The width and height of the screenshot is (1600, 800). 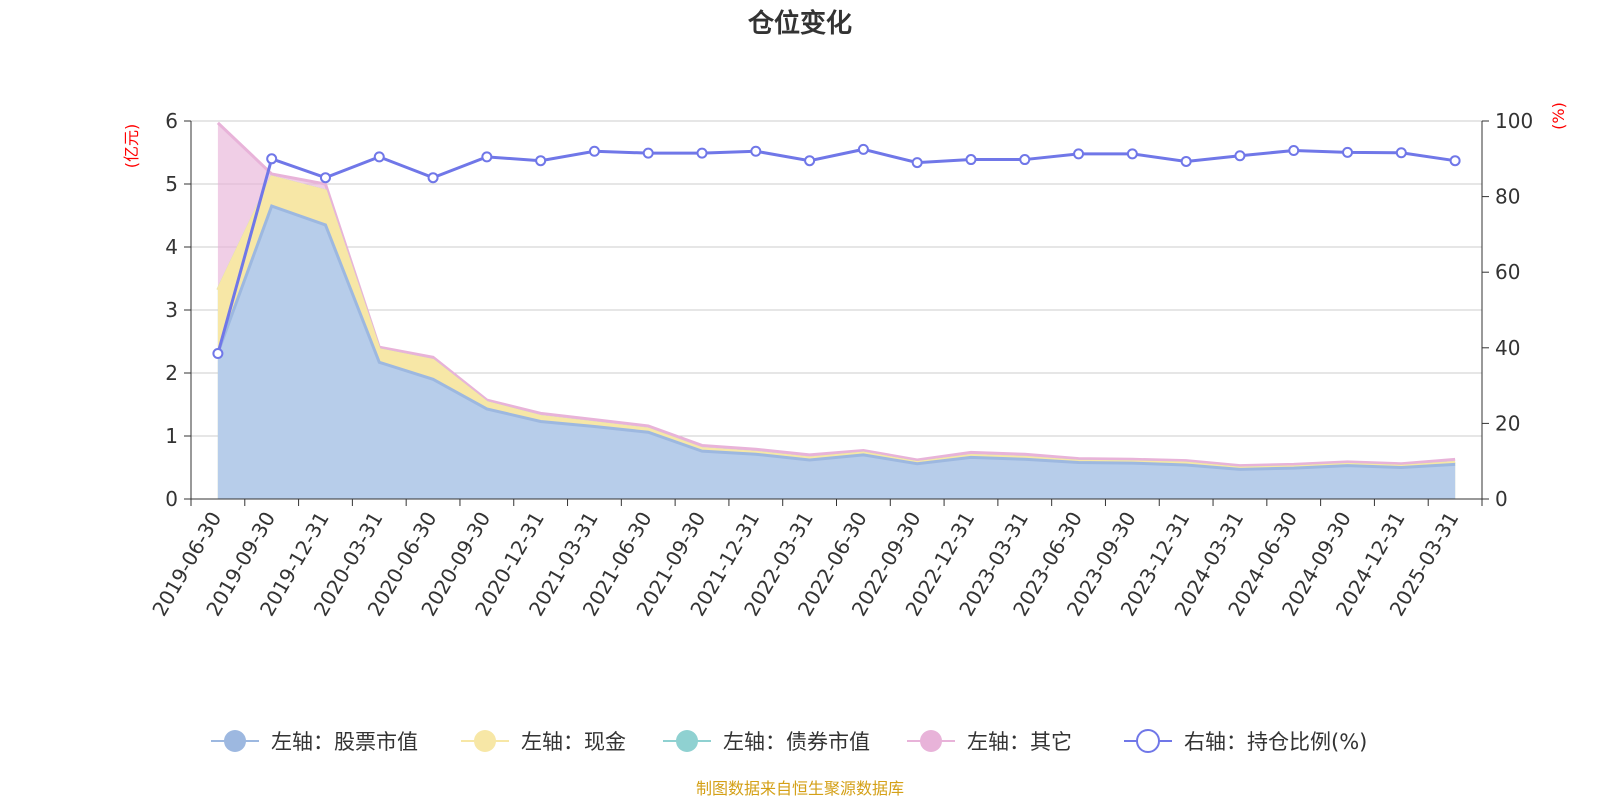 What do you see at coordinates (171, 436) in the screenshot?
I see `left-axis-tick-label: 1` at bounding box center [171, 436].